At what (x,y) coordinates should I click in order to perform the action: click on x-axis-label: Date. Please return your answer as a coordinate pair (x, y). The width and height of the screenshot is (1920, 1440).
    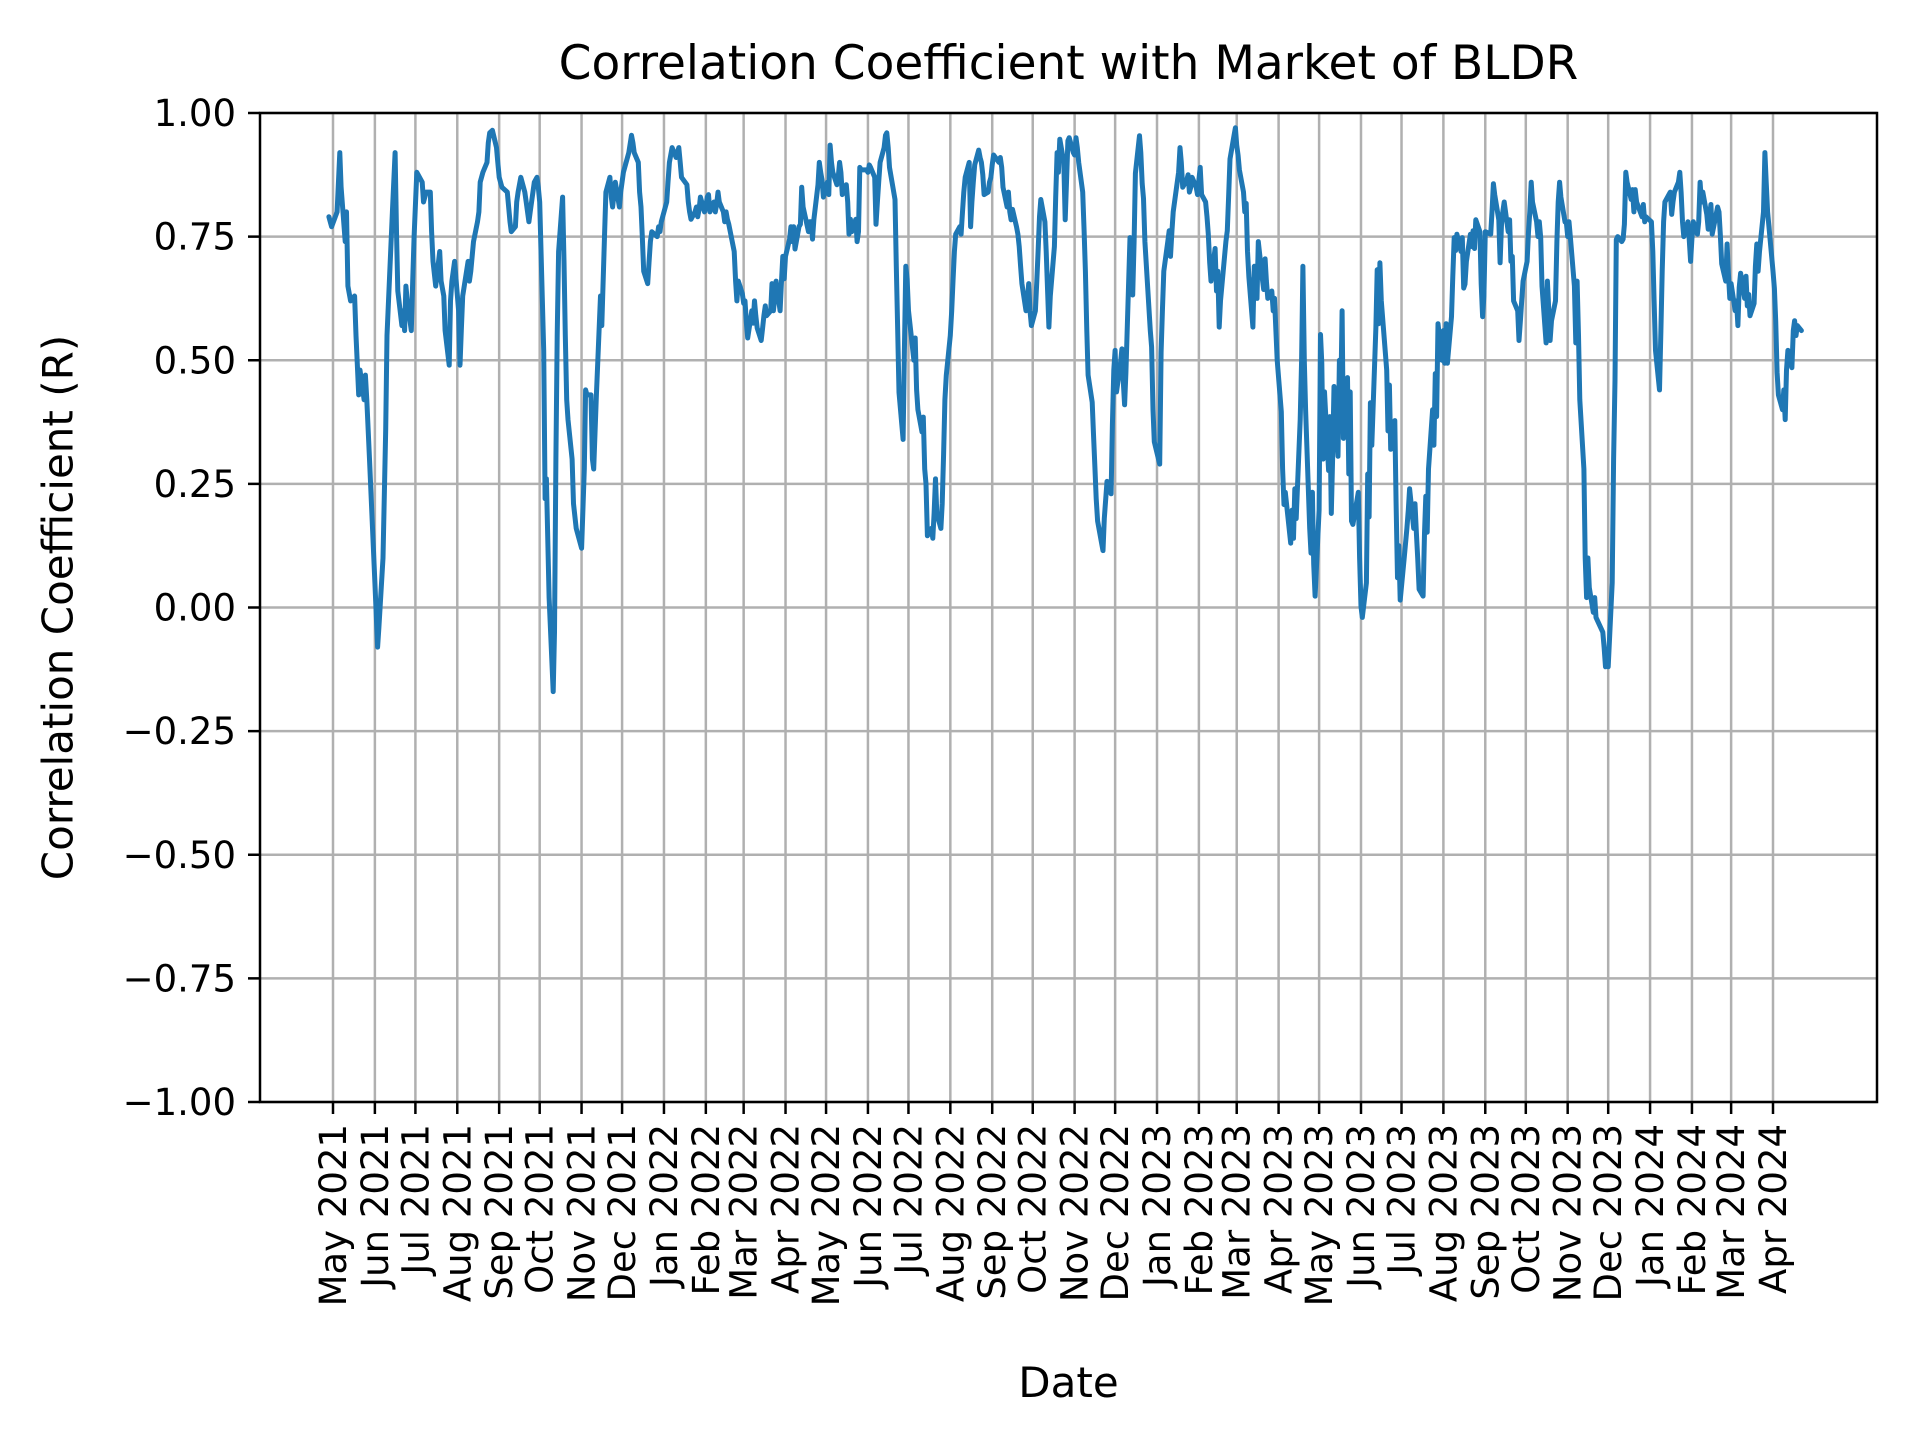
    Looking at the image, I should click on (1068, 1382).